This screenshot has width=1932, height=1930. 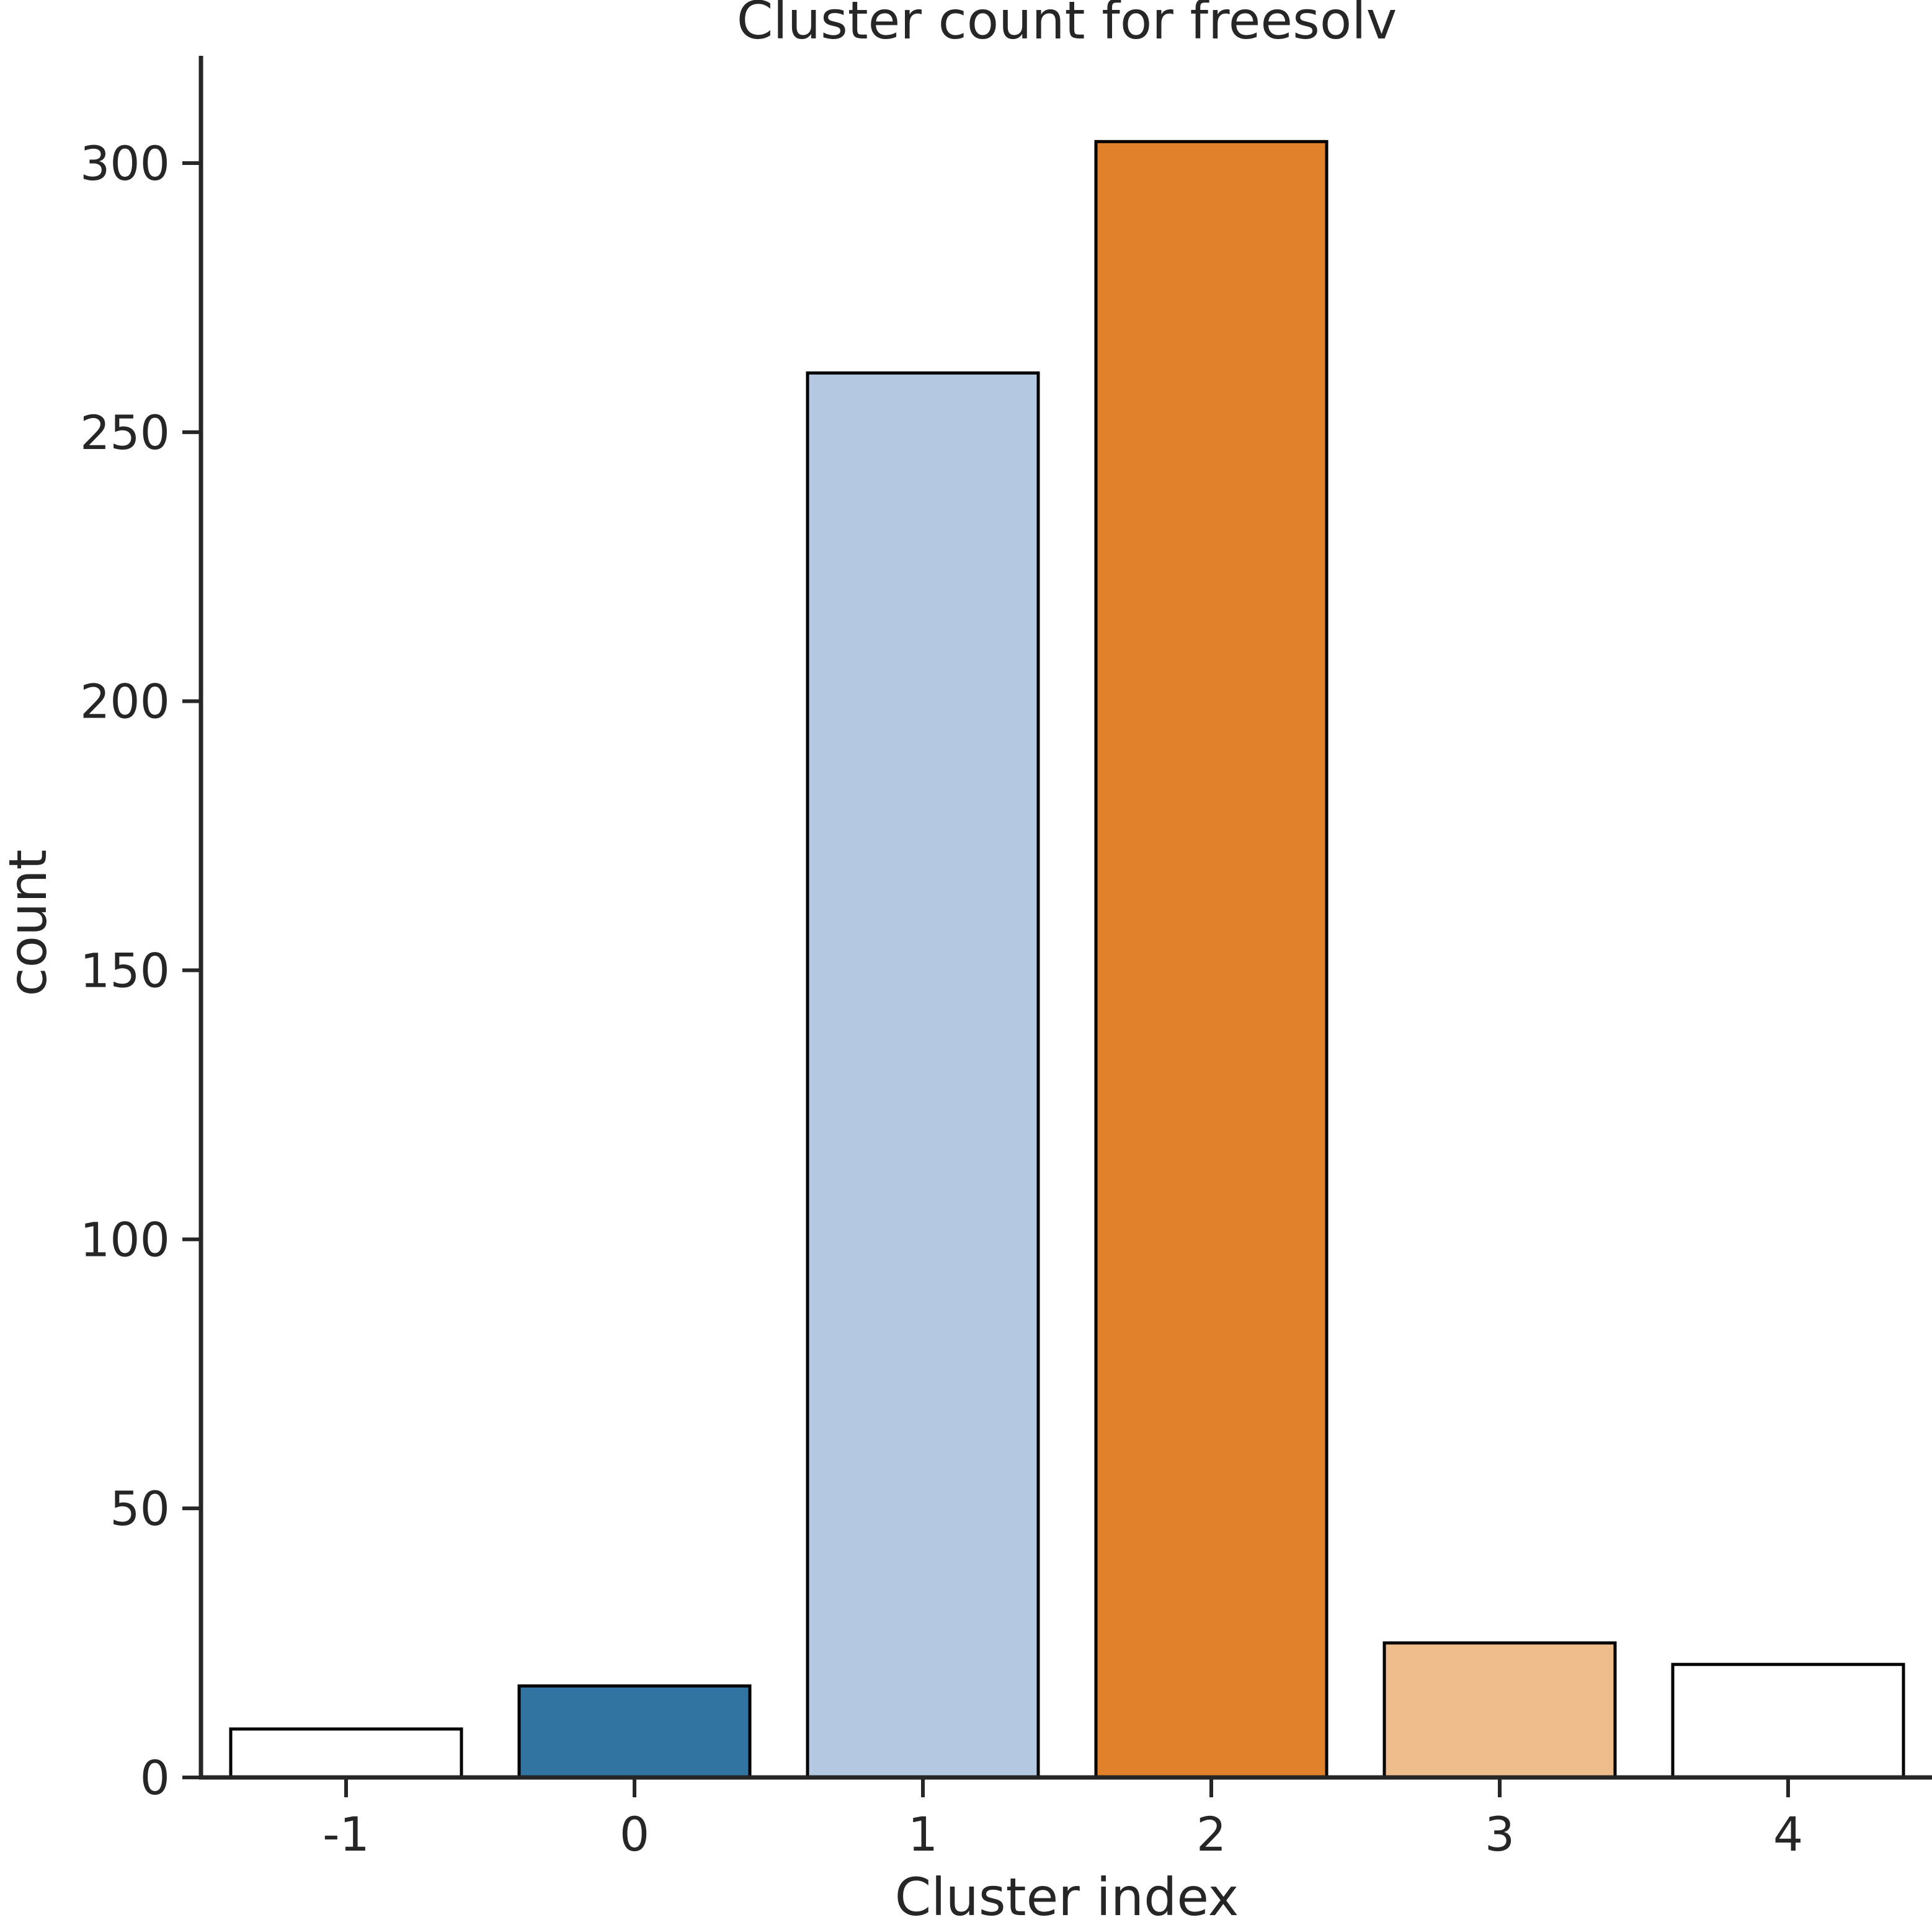 I want to click on y-ticks: 0 50 100 150 200 250 300, so click(x=141, y=970).